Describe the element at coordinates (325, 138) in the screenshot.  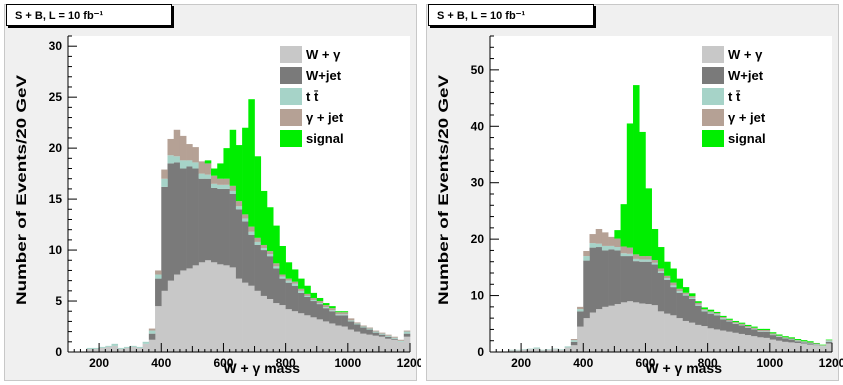
I see `legend-label: signal` at that location.